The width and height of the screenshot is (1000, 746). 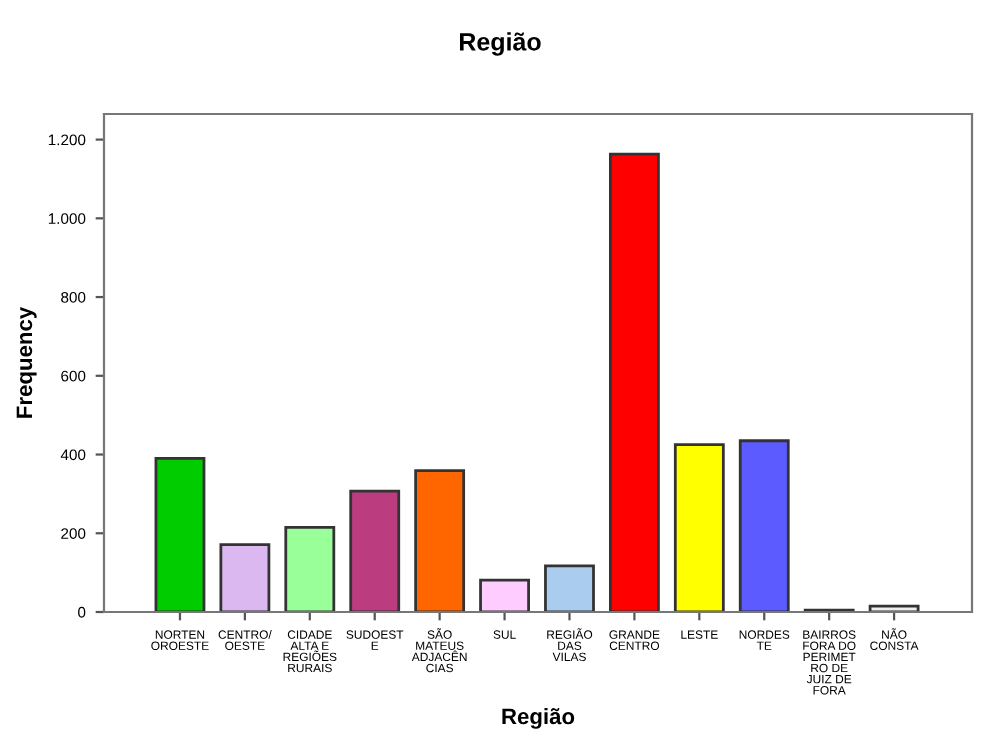 I want to click on x-axis-title: Região, so click(x=538, y=718).